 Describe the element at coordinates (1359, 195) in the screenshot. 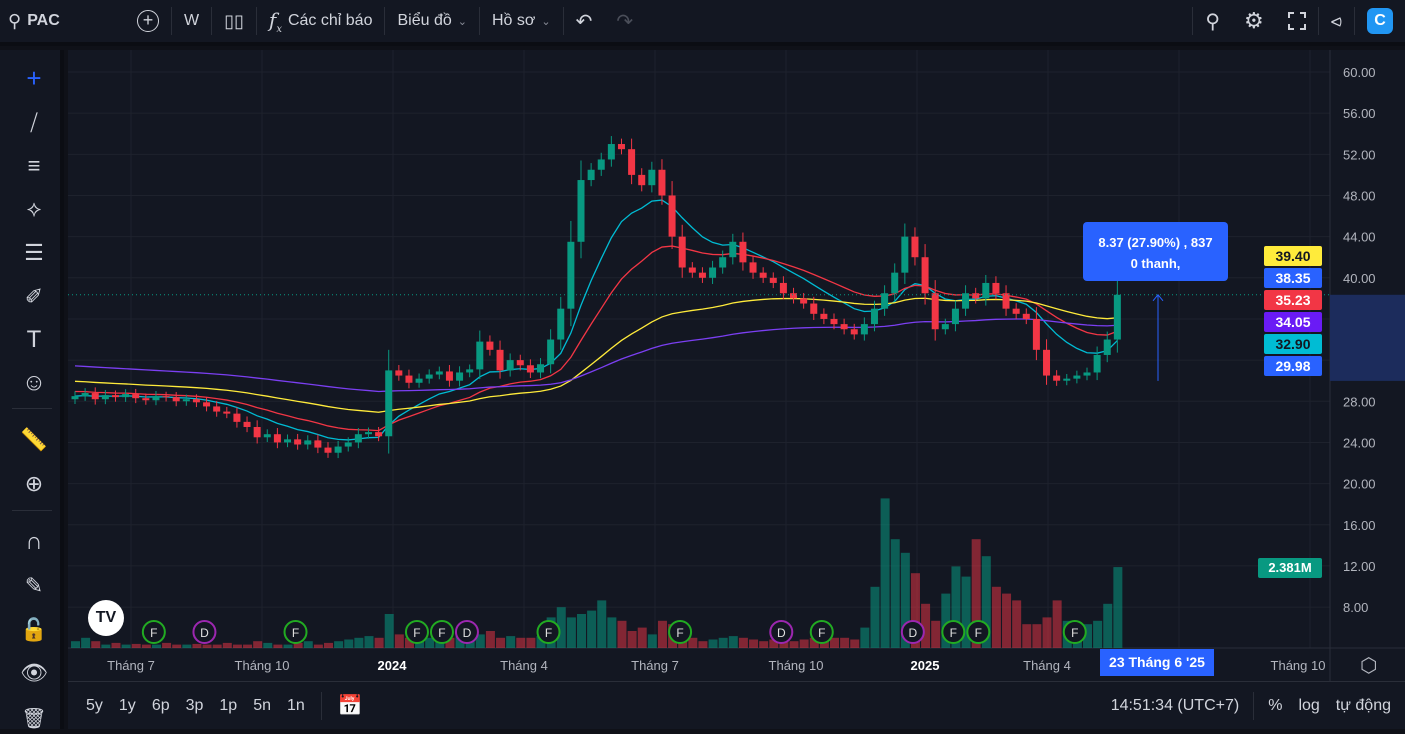

I see `price-tick-label: 48.00` at that location.